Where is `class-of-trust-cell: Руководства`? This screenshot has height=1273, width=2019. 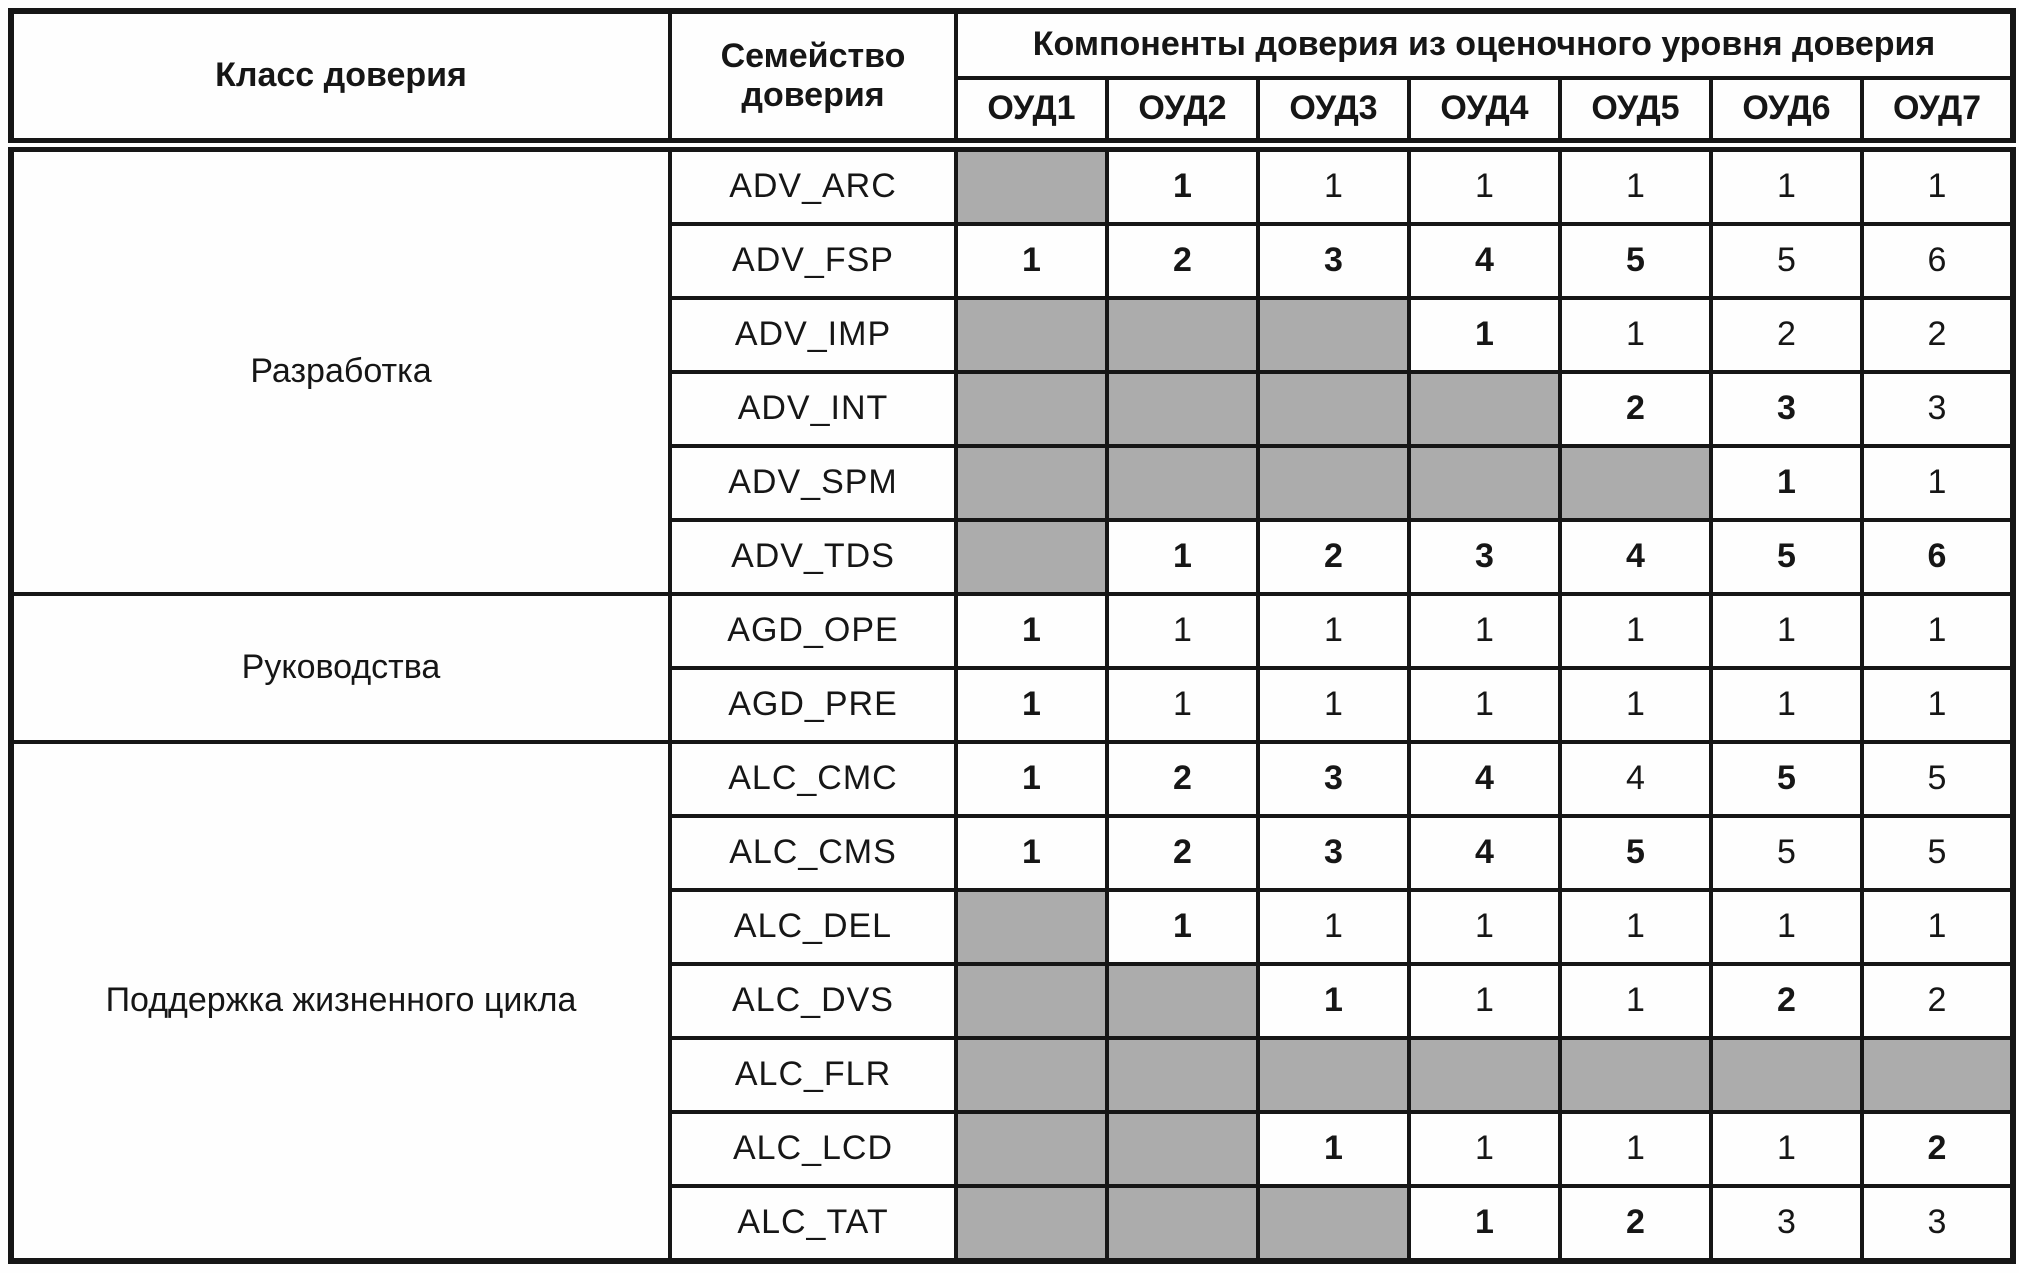 class-of-trust-cell: Руководства is located at coordinates (340, 668).